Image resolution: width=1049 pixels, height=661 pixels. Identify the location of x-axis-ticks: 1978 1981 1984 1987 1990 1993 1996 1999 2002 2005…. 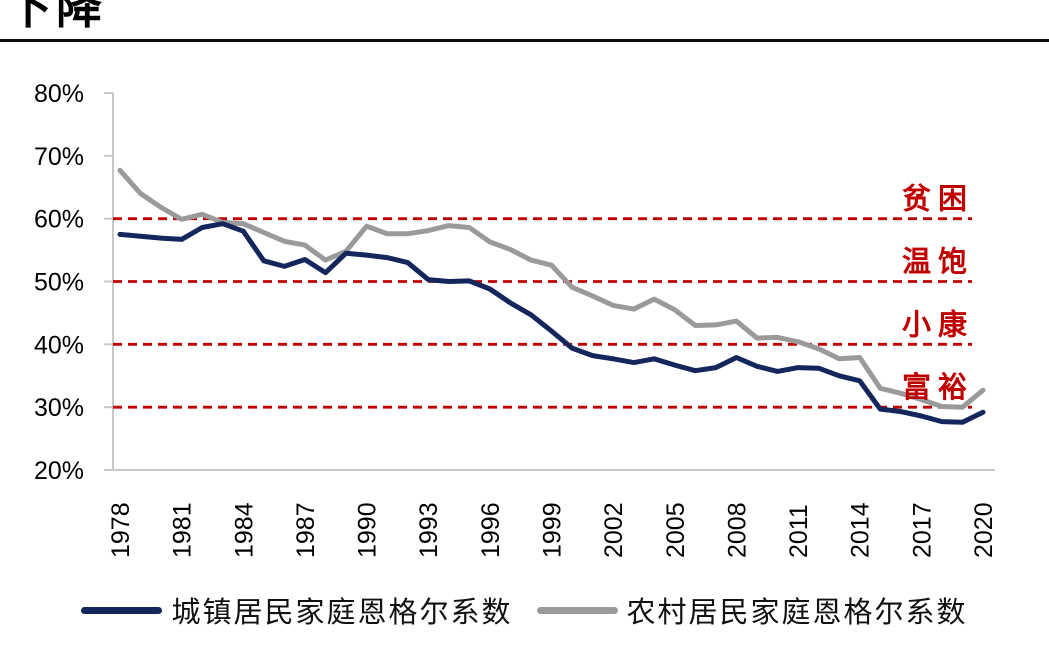
(552, 530).